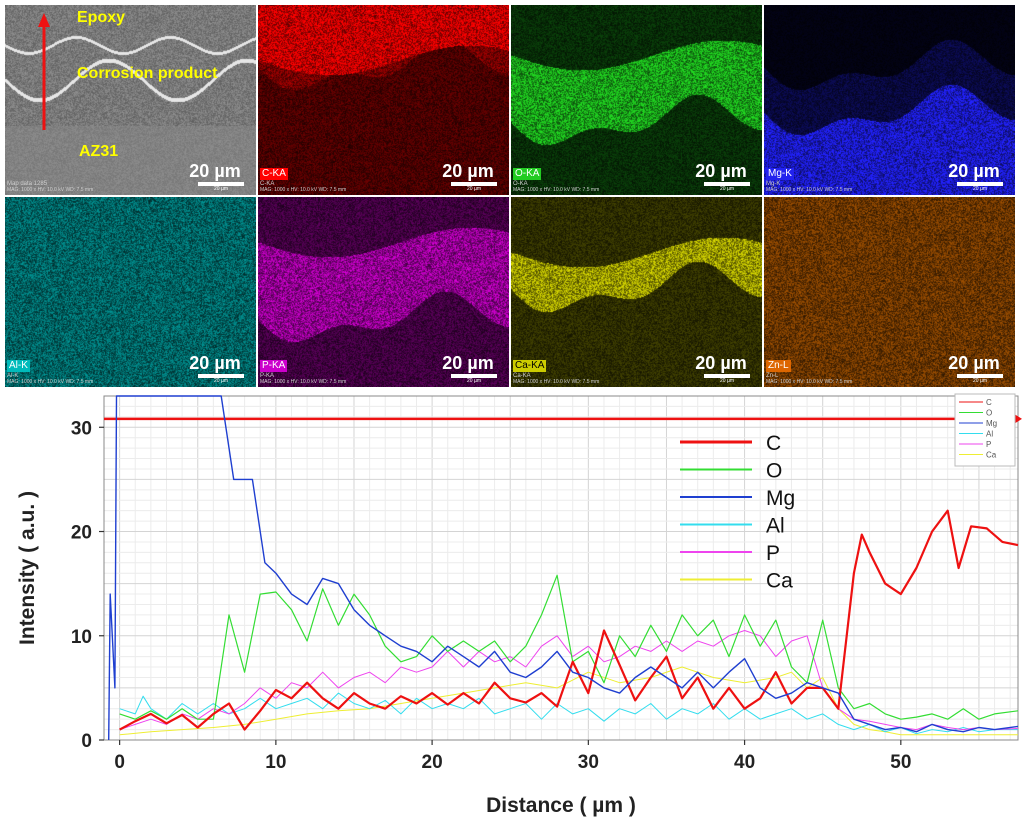 The height and width of the screenshot is (824, 1024). What do you see at coordinates (81, 428) in the screenshot?
I see `y-tick-label: 30` at bounding box center [81, 428].